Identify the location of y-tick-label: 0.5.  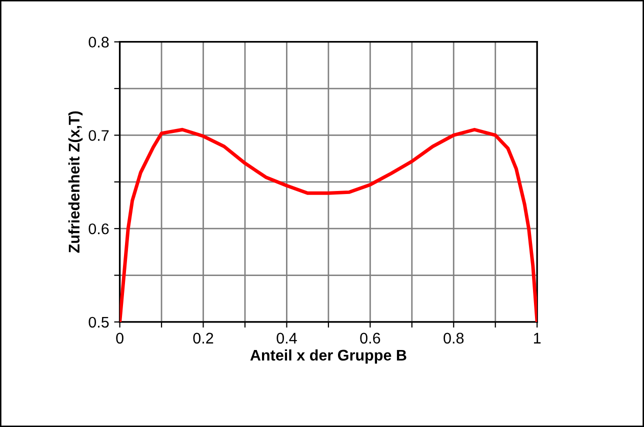
(98, 322).